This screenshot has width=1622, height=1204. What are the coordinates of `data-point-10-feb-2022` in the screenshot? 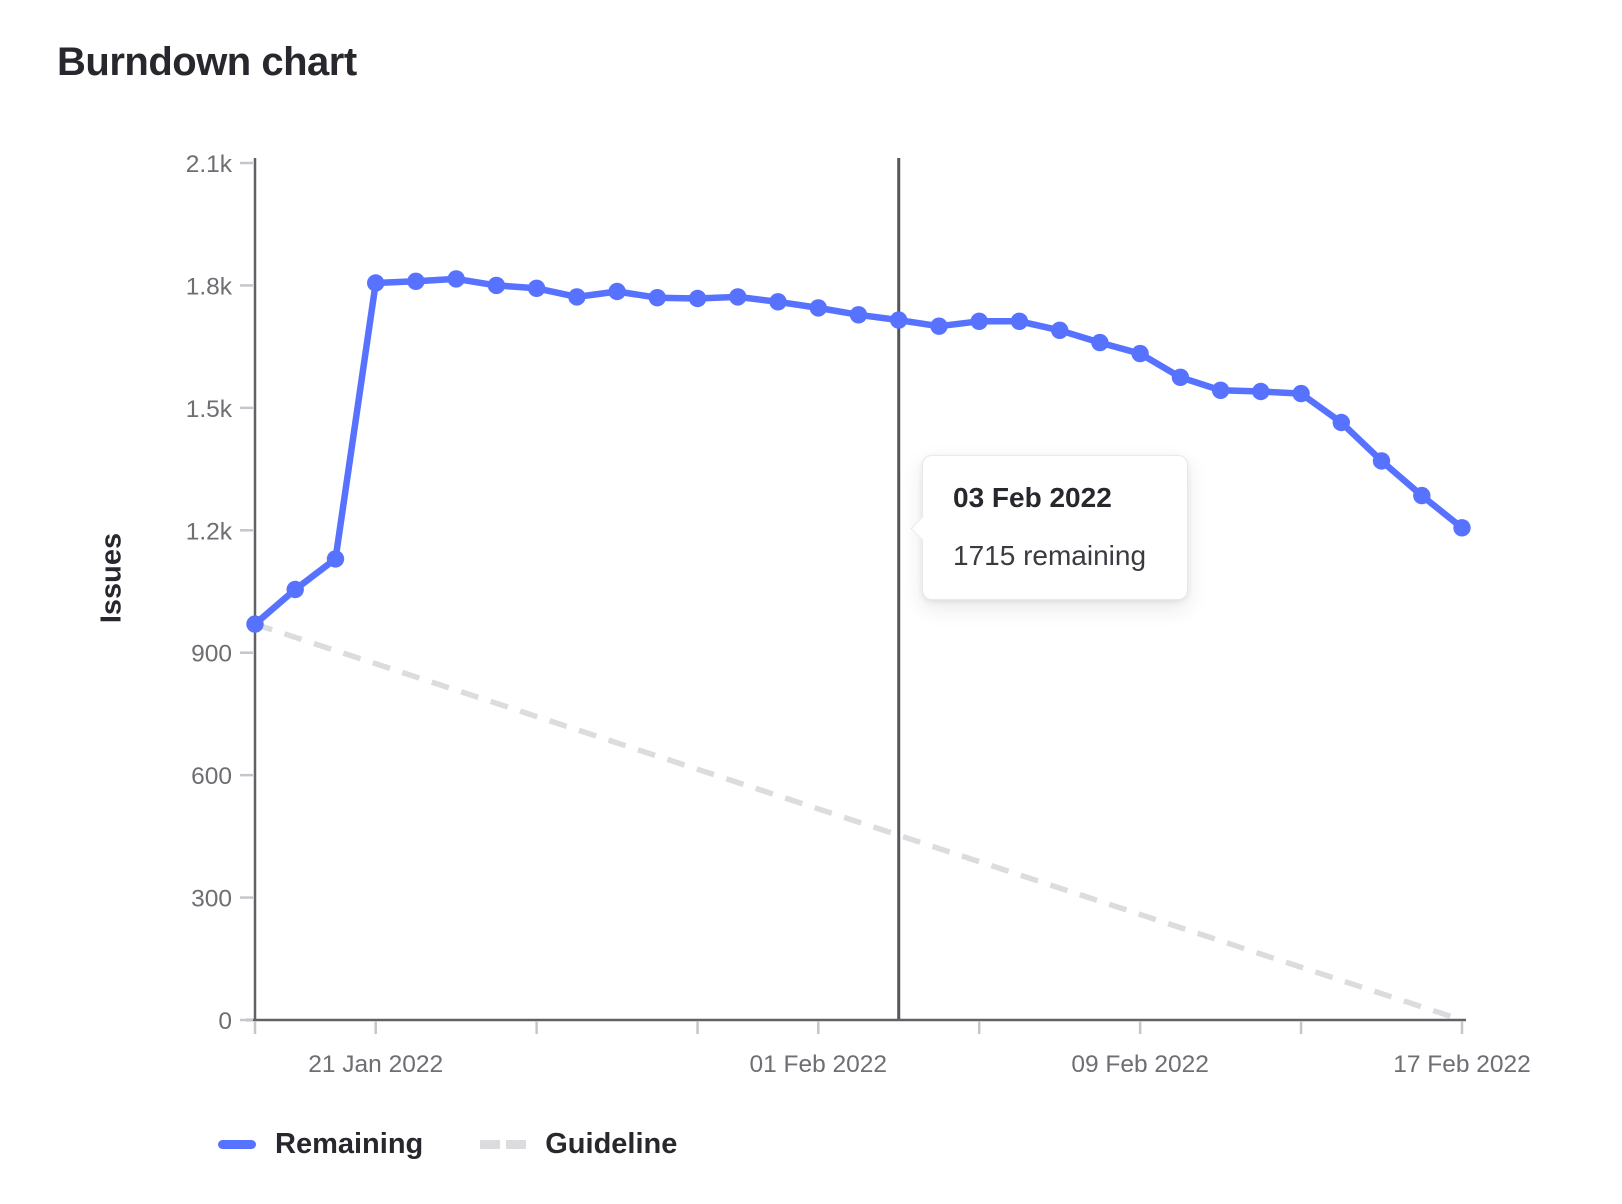 It's located at (1180, 377).